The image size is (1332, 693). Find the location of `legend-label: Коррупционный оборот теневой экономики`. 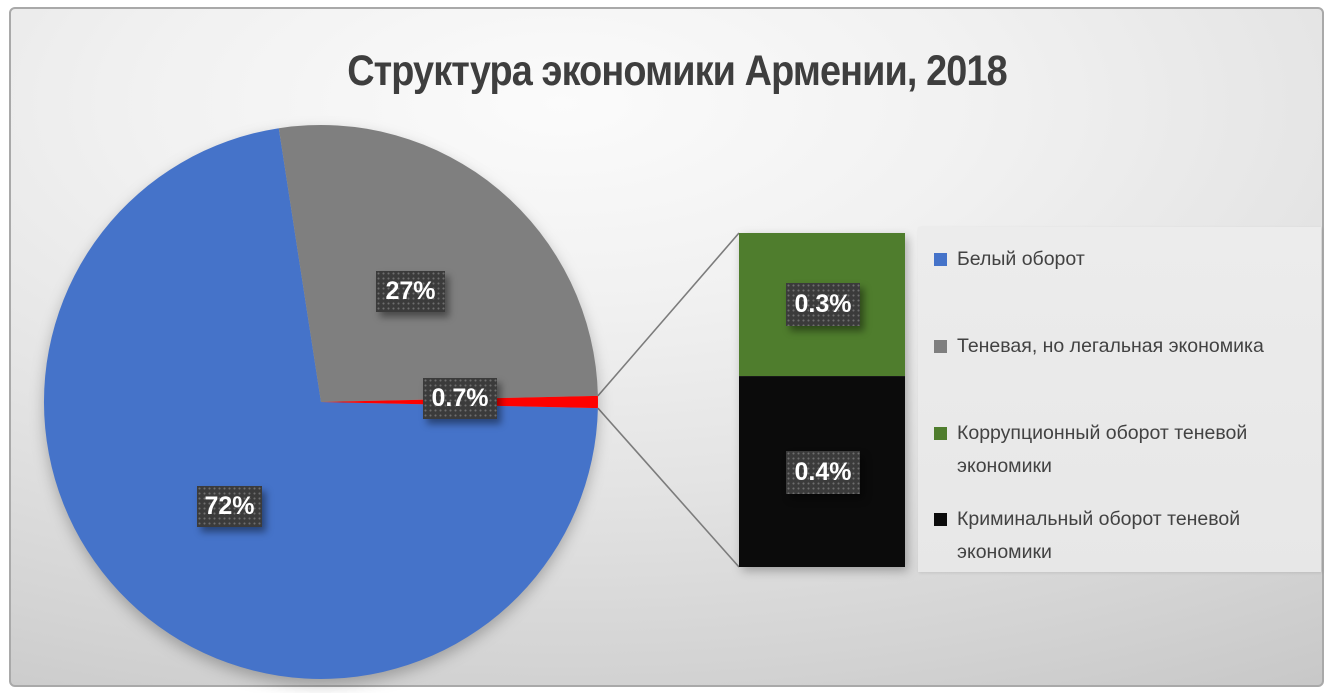

legend-label: Коррупционный оборот теневой экономики is located at coordinates (1102, 449).